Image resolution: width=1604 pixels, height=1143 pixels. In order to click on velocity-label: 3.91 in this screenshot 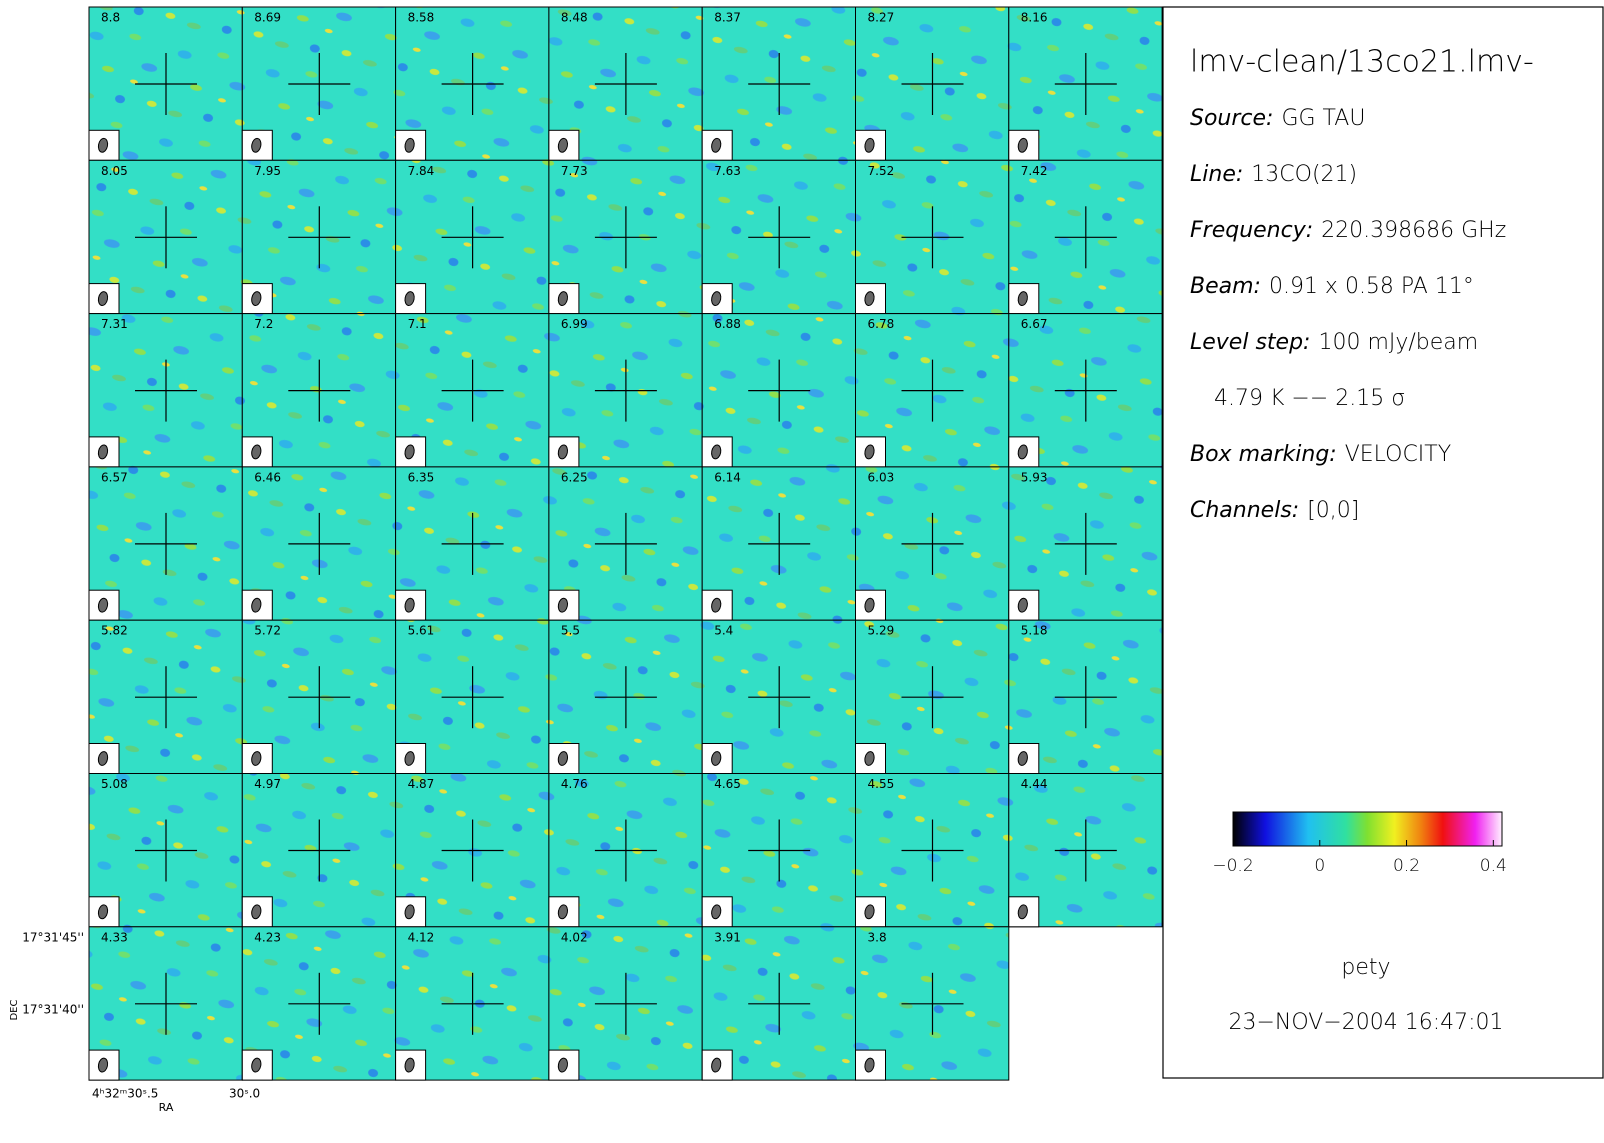, I will do `click(727, 937)`.